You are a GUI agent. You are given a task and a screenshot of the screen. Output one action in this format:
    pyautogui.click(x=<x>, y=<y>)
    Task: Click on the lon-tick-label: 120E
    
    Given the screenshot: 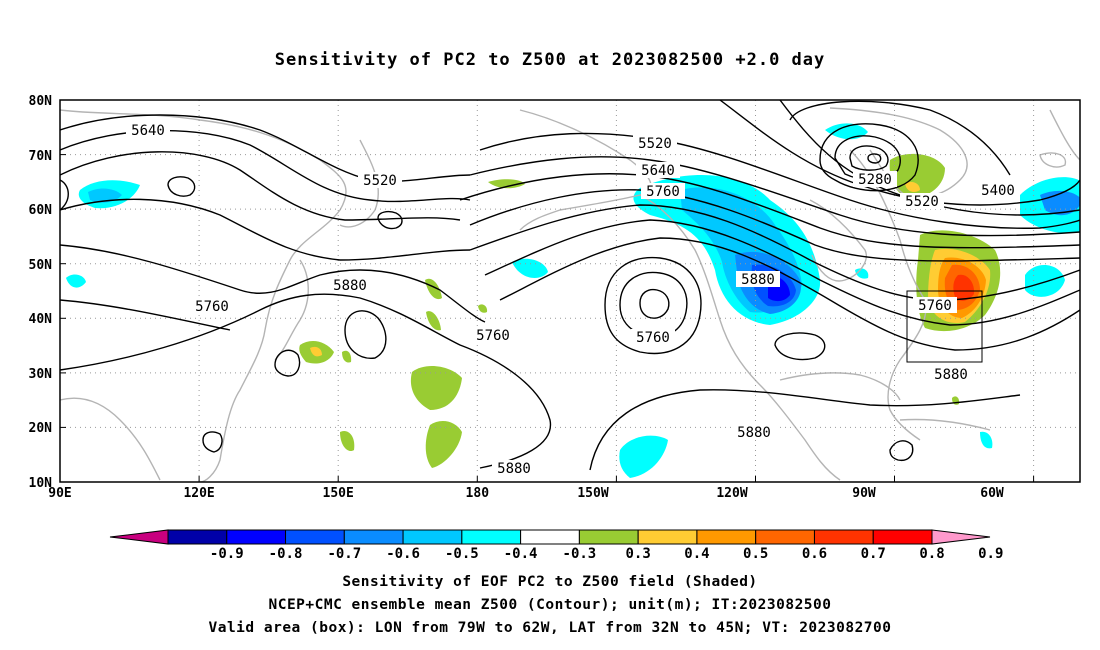 What is the action you would take?
    pyautogui.click(x=198, y=493)
    